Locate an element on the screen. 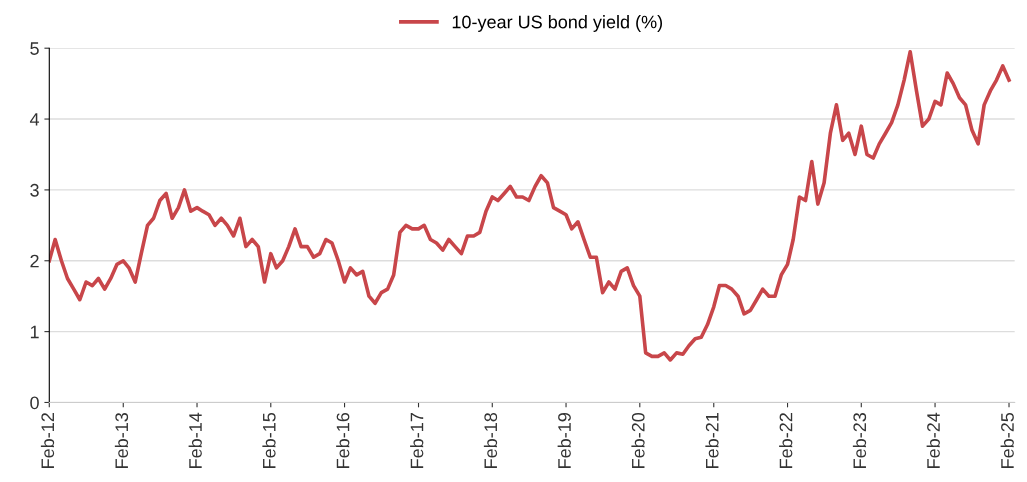 The width and height of the screenshot is (1027, 482). y-tick-label: 2 is located at coordinates (34, 261).